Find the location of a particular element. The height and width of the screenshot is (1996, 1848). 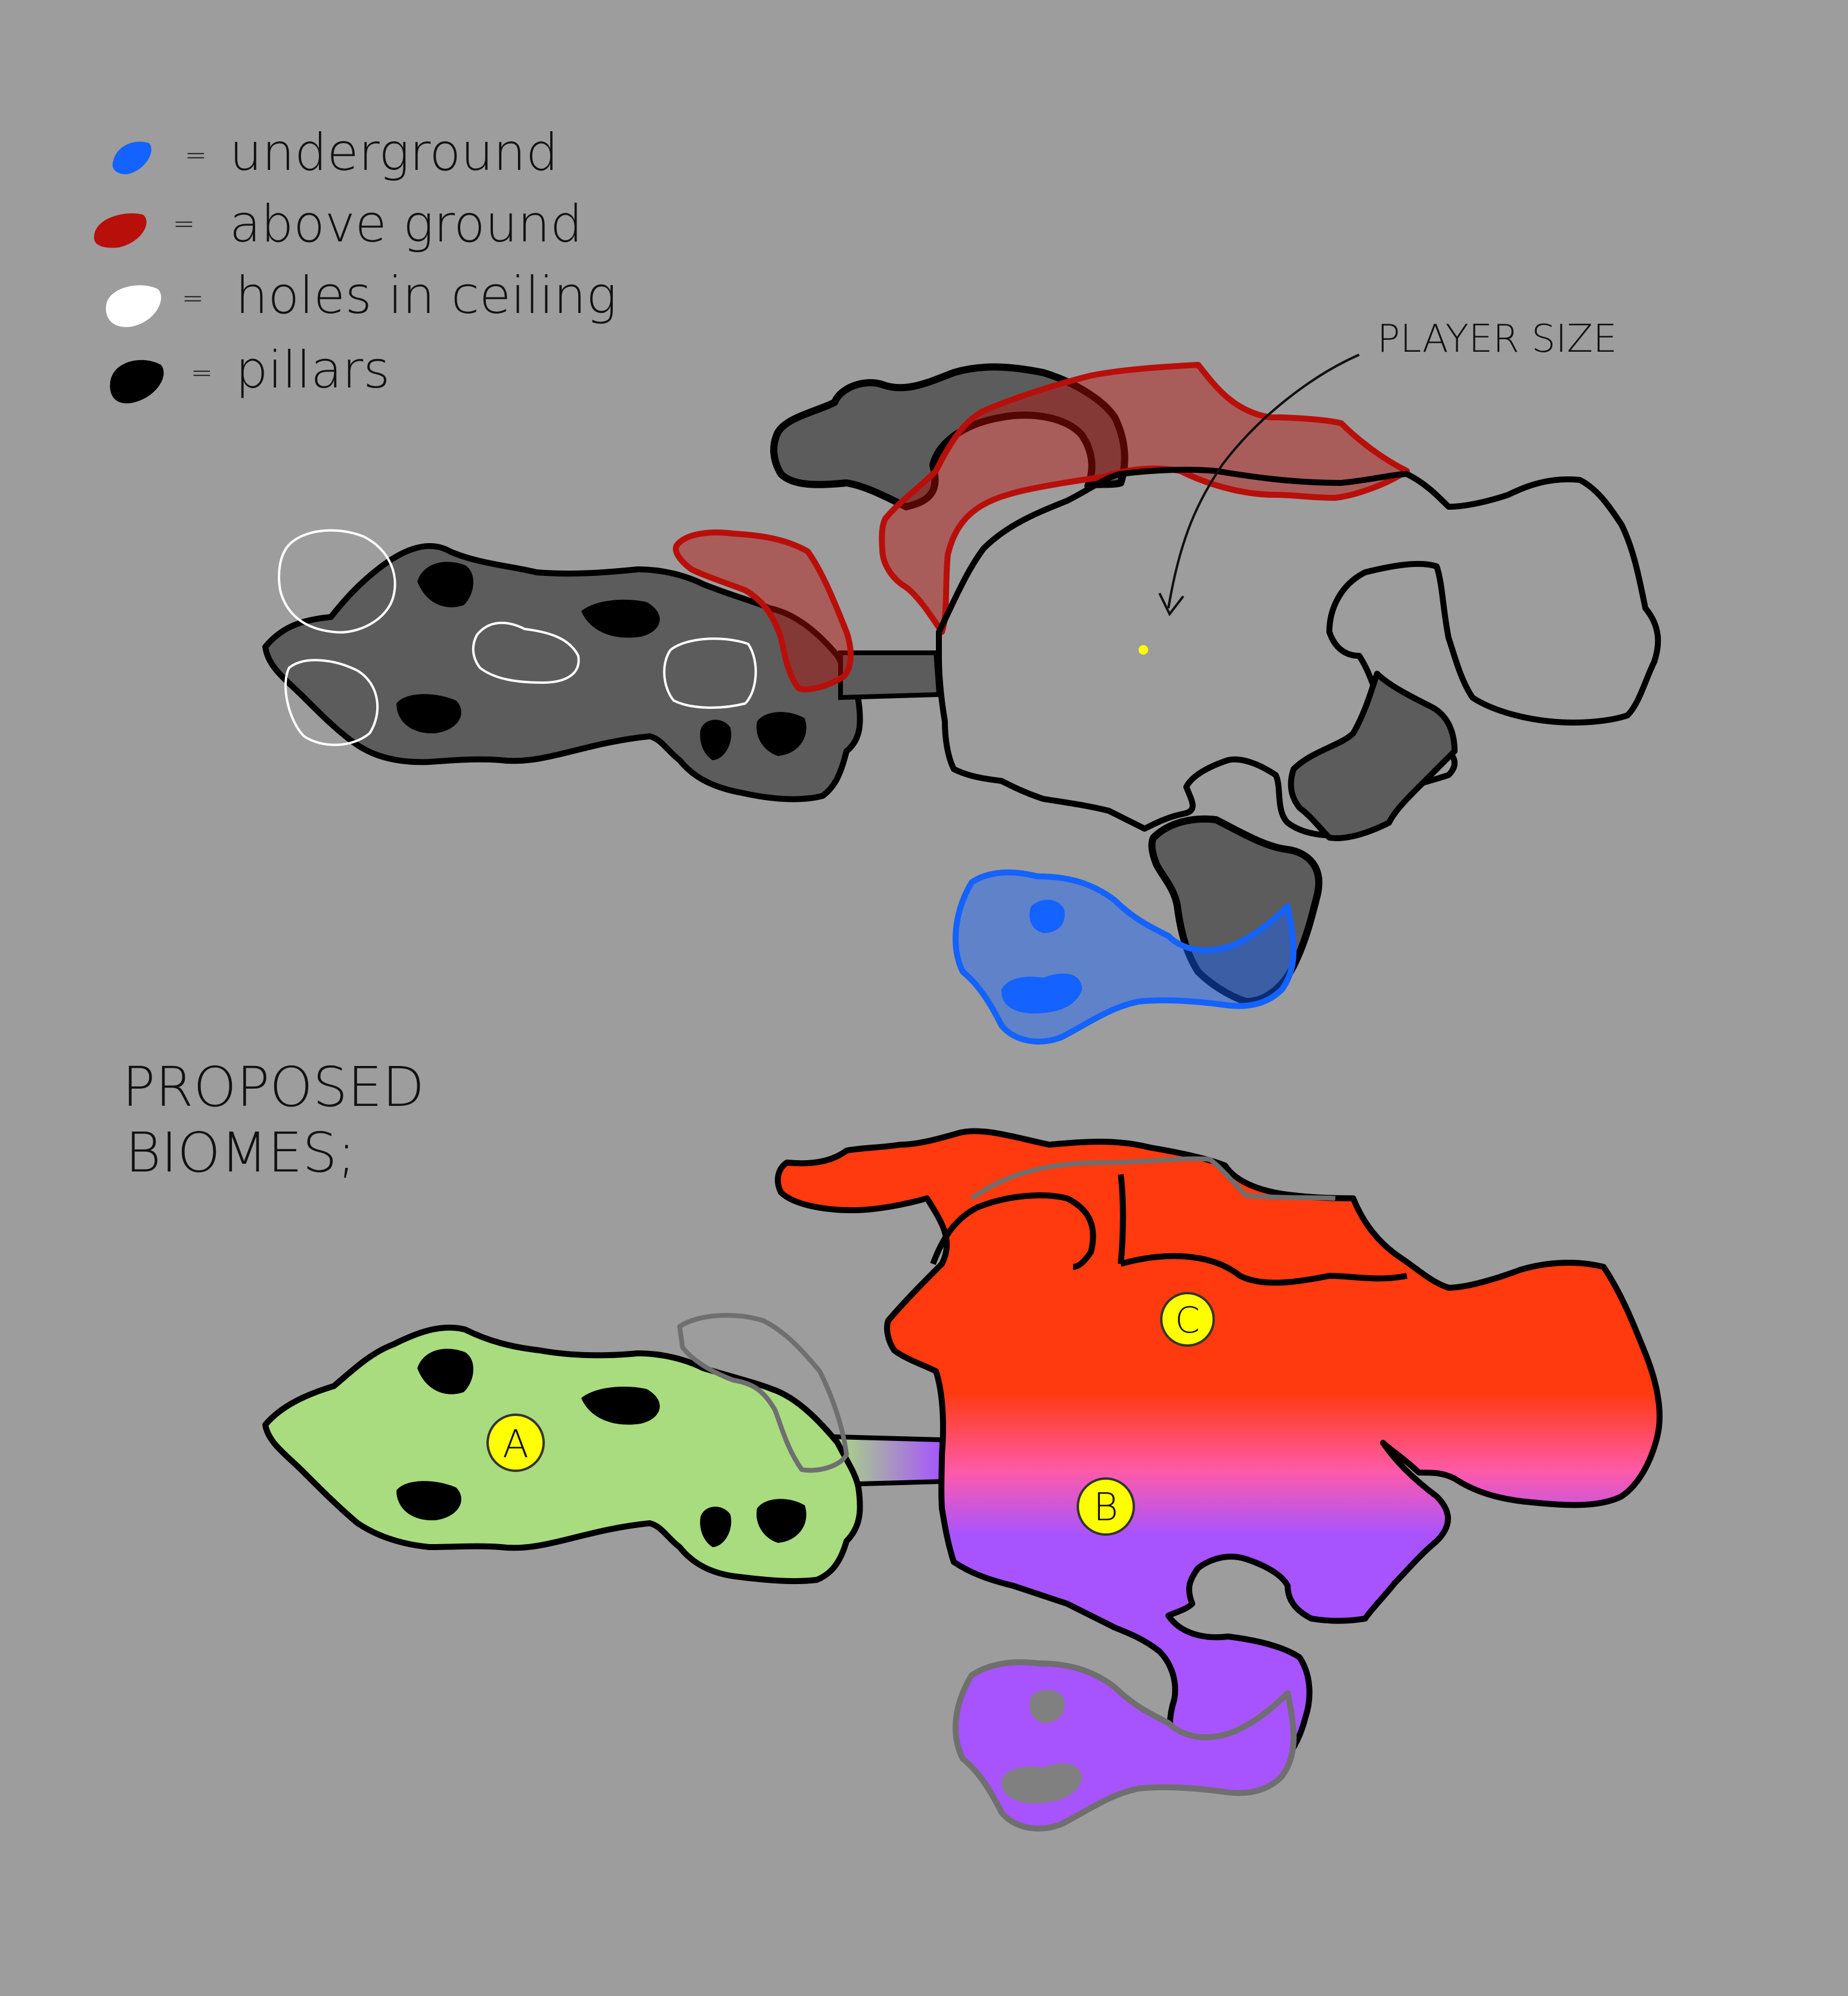

section-title-line1: PROPOSED is located at coordinates (273, 1087).